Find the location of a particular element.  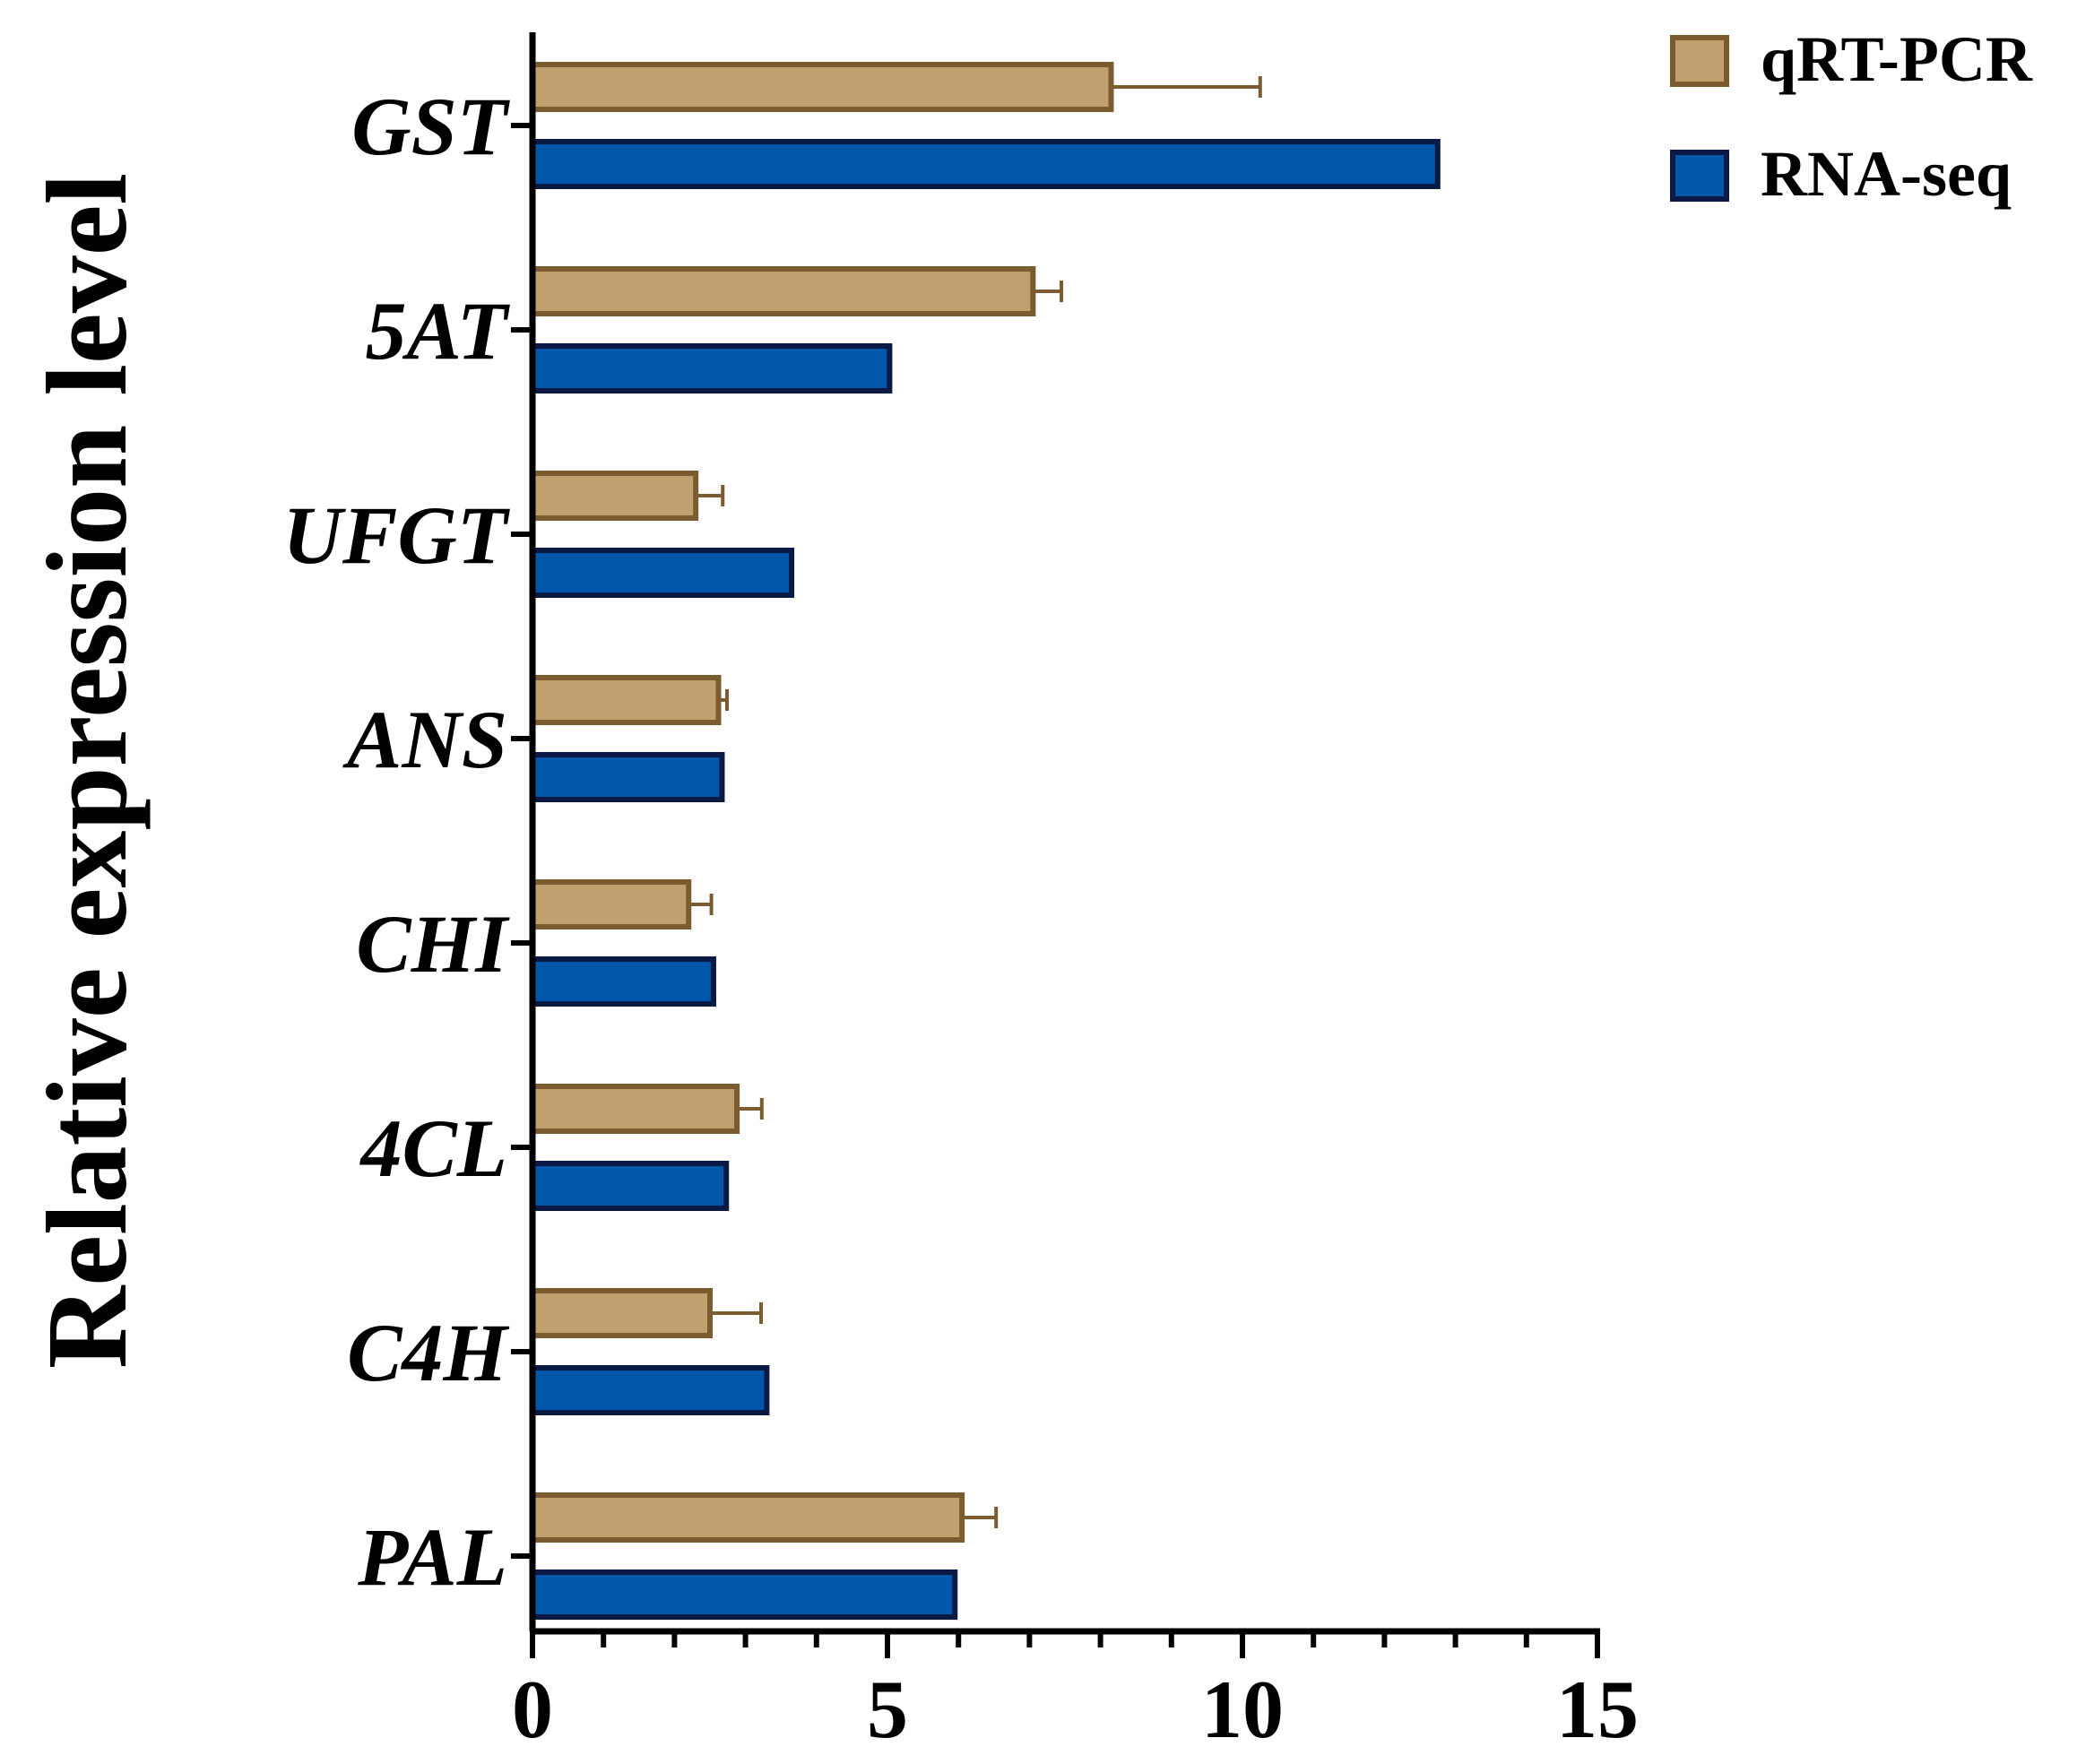

legend-item: RNA-seq is located at coordinates (1841, 174).